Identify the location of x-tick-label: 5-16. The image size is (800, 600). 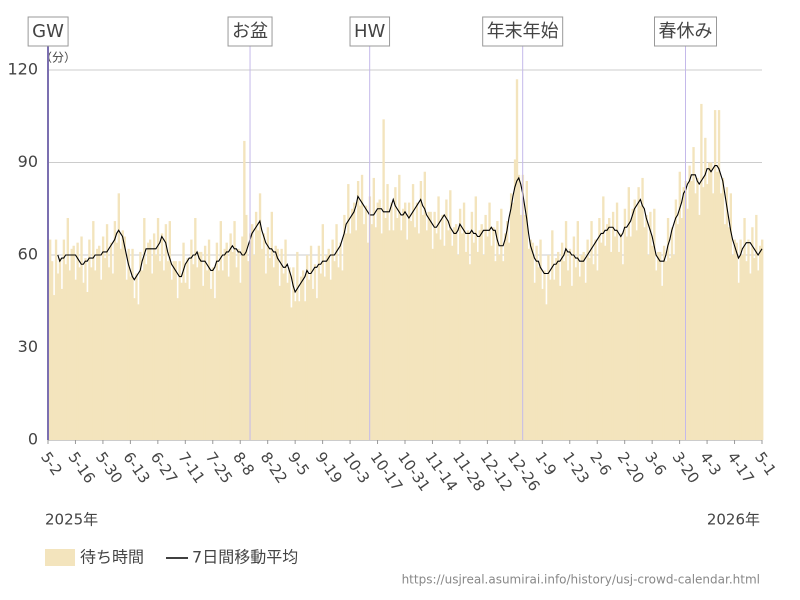
(81, 468).